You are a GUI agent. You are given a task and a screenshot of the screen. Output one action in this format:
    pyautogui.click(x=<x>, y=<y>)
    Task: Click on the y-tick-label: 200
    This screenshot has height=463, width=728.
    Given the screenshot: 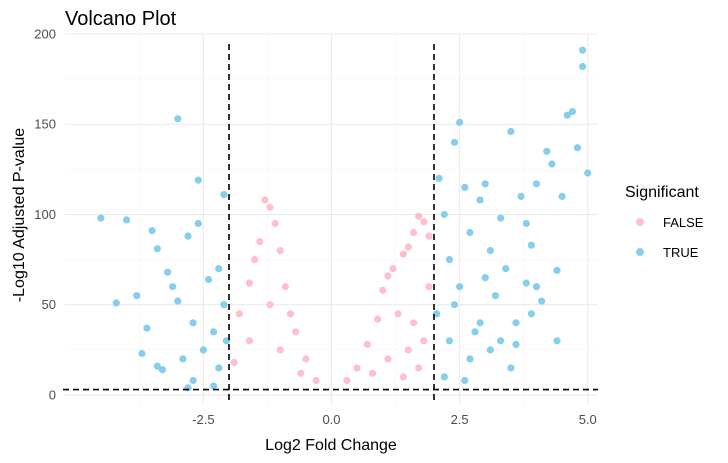 What is the action you would take?
    pyautogui.click(x=45, y=34)
    